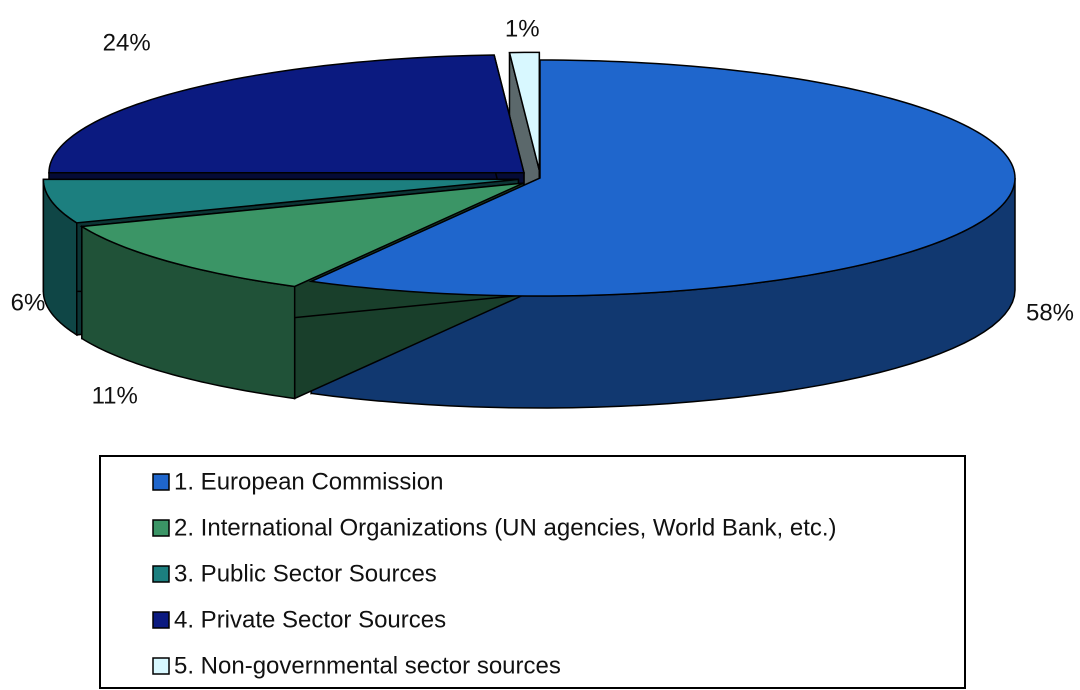 The image size is (1080, 690). Describe the element at coordinates (28, 303) in the screenshot. I see `data-label-3-public-sector-sources: 6%` at that location.